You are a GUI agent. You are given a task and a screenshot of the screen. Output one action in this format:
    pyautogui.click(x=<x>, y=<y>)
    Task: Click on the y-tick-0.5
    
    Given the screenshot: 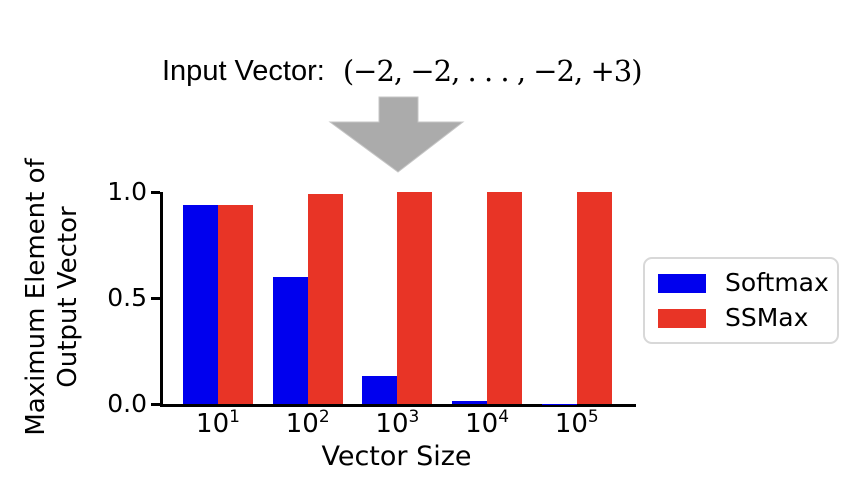 What is the action you would take?
    pyautogui.click(x=155, y=298)
    